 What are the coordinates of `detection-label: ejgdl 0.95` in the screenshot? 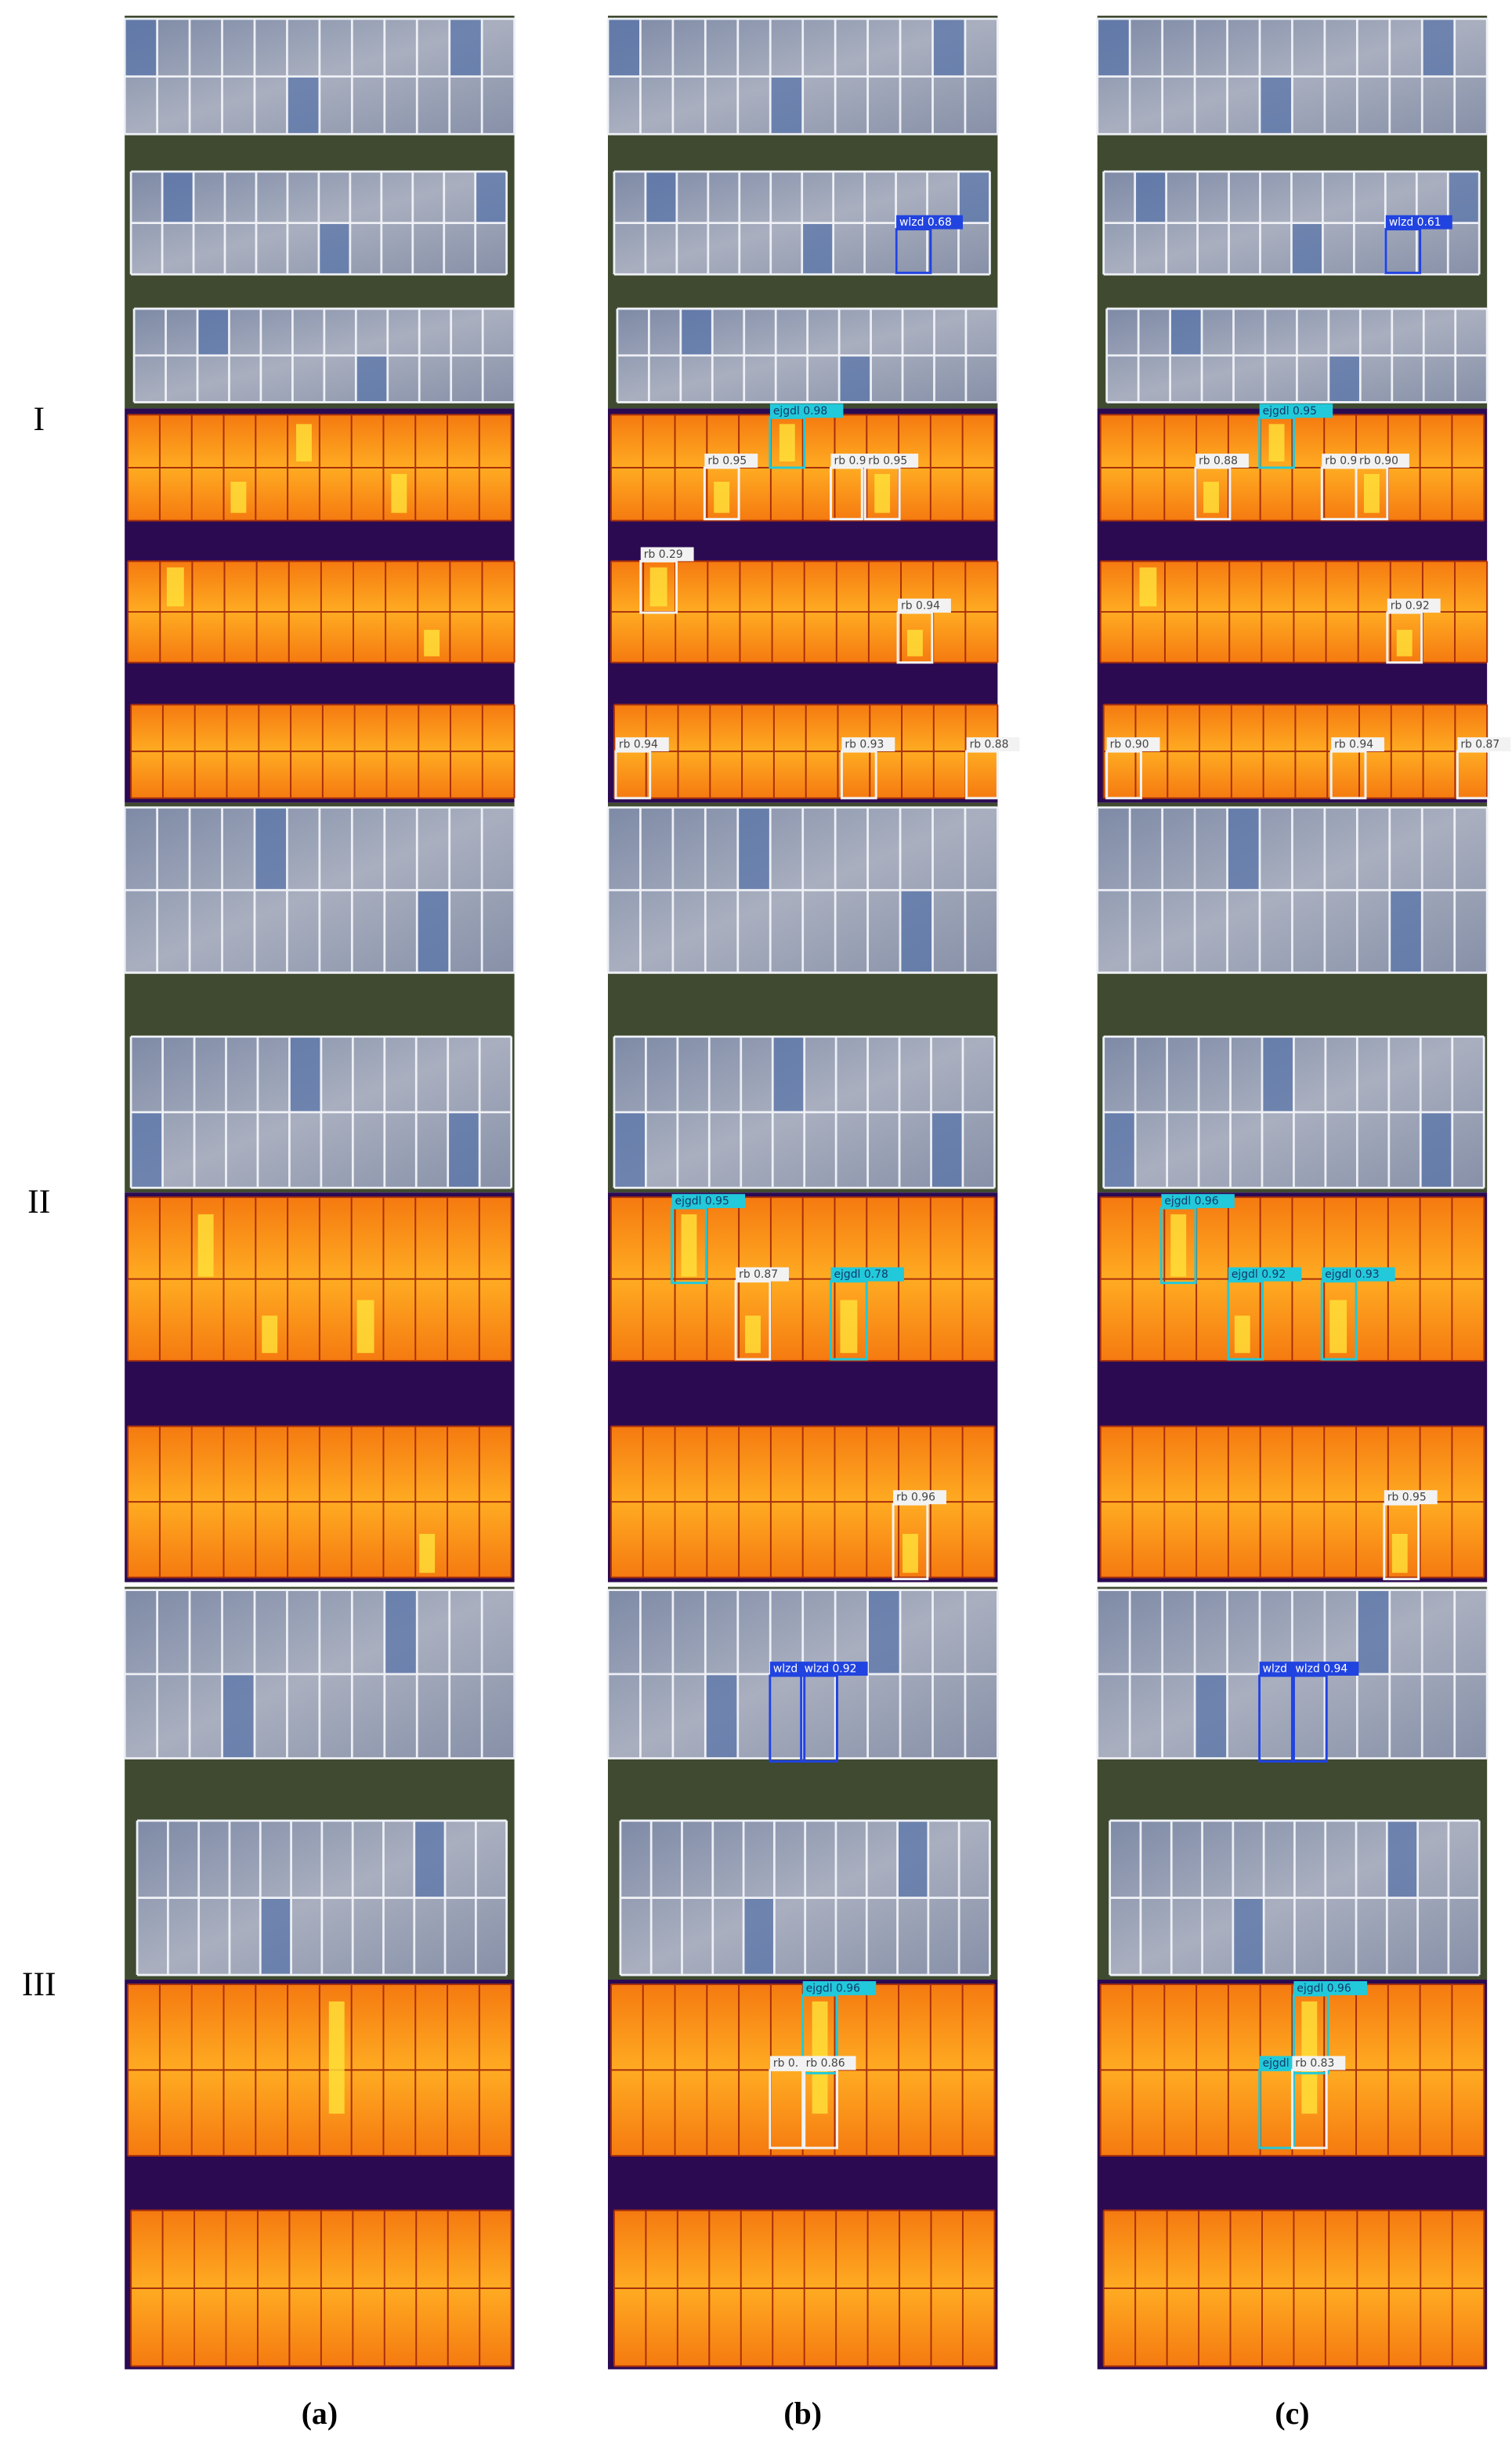 It's located at (702, 1201).